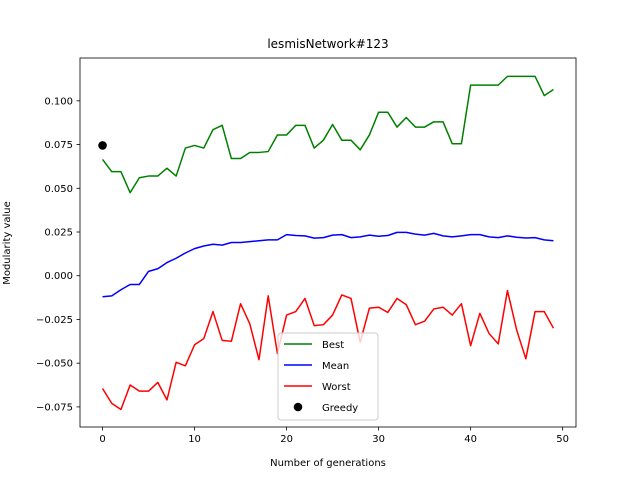 Image resolution: width=640 pixels, height=480 pixels. Describe the element at coordinates (194, 439) in the screenshot. I see `x-tick-label: 10` at that location.